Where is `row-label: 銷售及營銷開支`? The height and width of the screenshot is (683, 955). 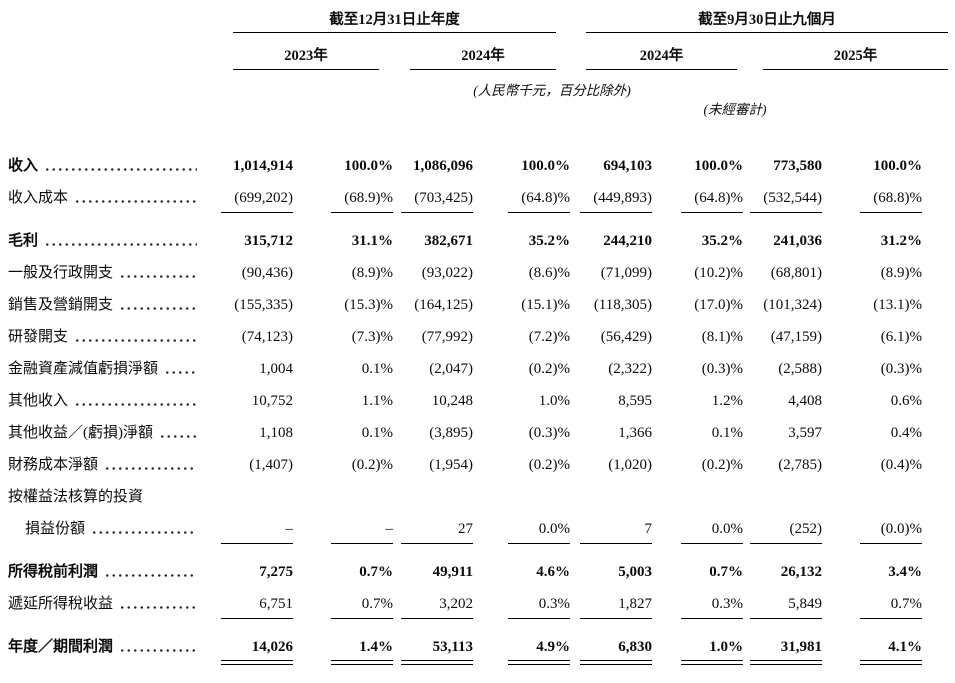 row-label: 銷售及營銷開支 is located at coordinates (105, 303).